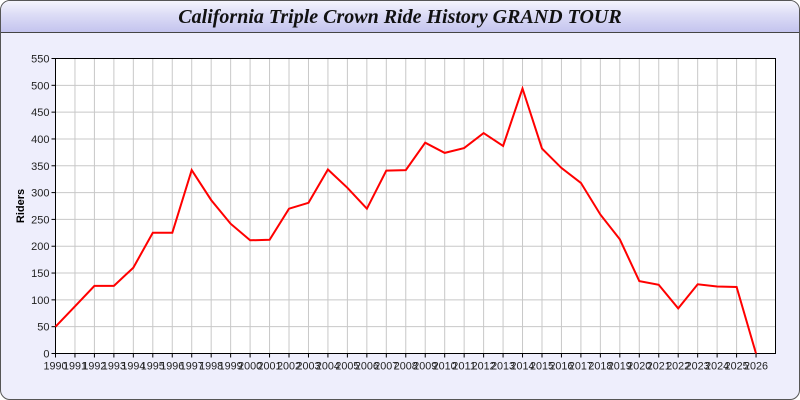 This screenshot has width=800, height=400. I want to click on x-tick-label: 2011, so click(464, 367).